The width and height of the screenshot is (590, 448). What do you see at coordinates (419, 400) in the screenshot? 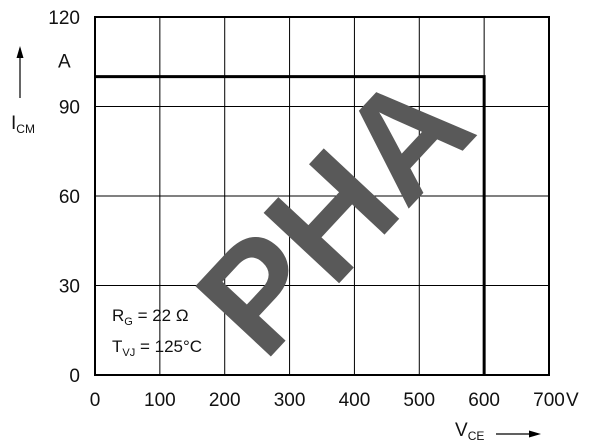
I see `x-tick-label: 500` at bounding box center [419, 400].